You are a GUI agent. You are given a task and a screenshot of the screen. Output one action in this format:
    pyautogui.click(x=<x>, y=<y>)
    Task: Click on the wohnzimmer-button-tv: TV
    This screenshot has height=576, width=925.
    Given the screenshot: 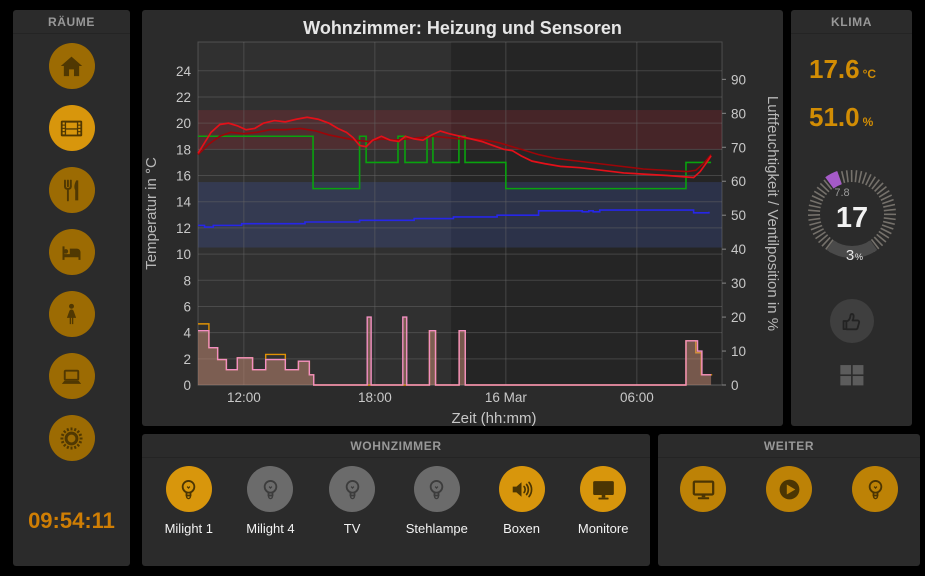 What is the action you would take?
    pyautogui.click(x=352, y=501)
    